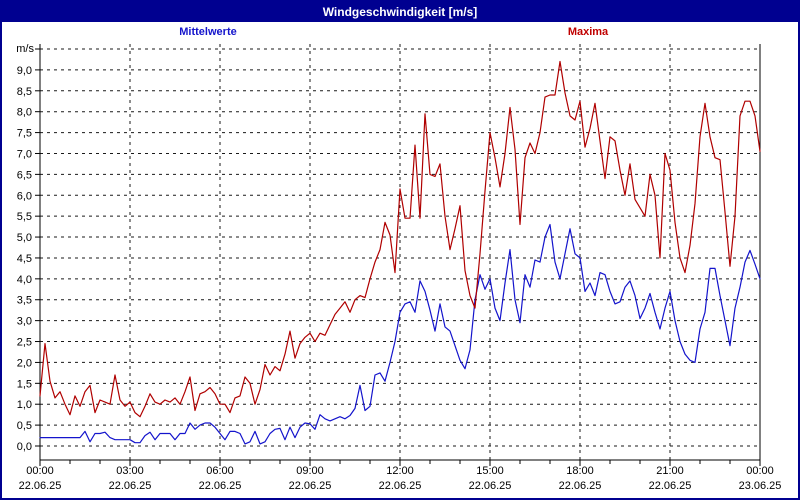  What do you see at coordinates (24, 405) in the screenshot?
I see `svg-text: 1,0` at bounding box center [24, 405].